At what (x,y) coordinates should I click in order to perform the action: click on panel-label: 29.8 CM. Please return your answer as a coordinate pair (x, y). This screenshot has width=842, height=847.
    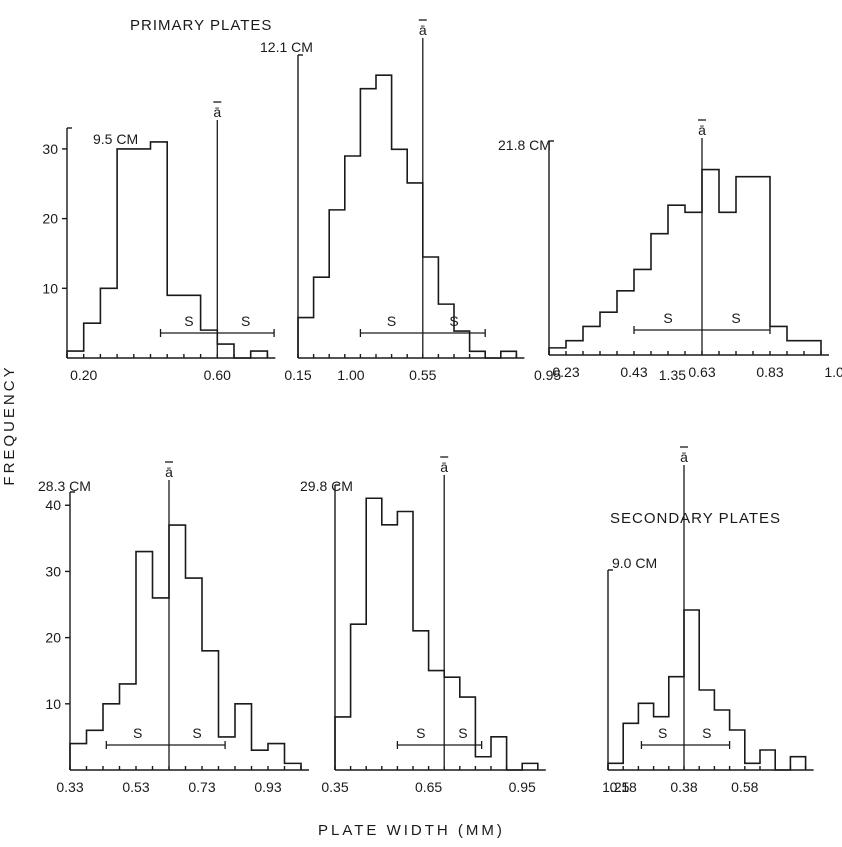
    Looking at the image, I should click on (326, 486).